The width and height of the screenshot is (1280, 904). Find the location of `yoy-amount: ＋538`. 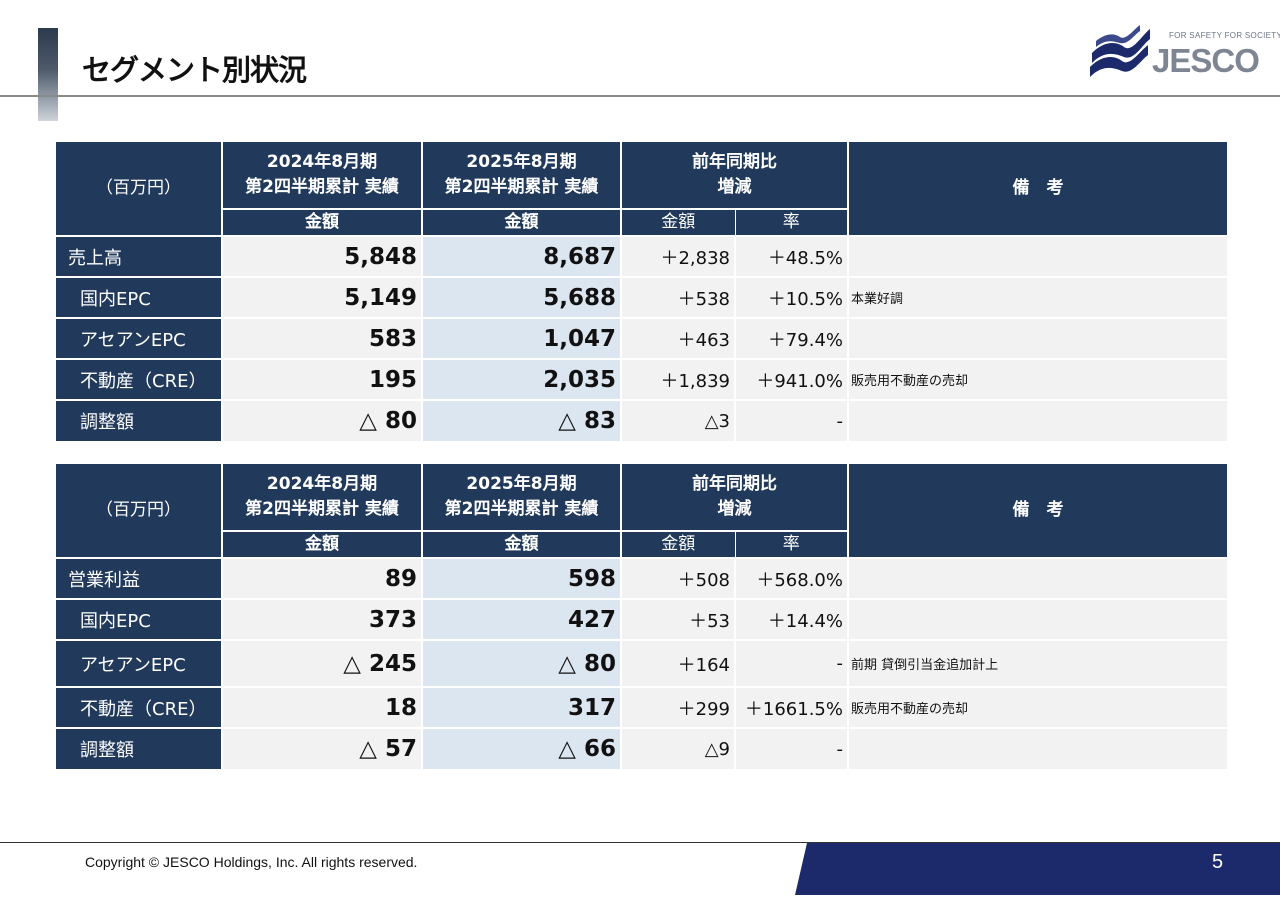

yoy-amount: ＋538 is located at coordinates (678, 297).